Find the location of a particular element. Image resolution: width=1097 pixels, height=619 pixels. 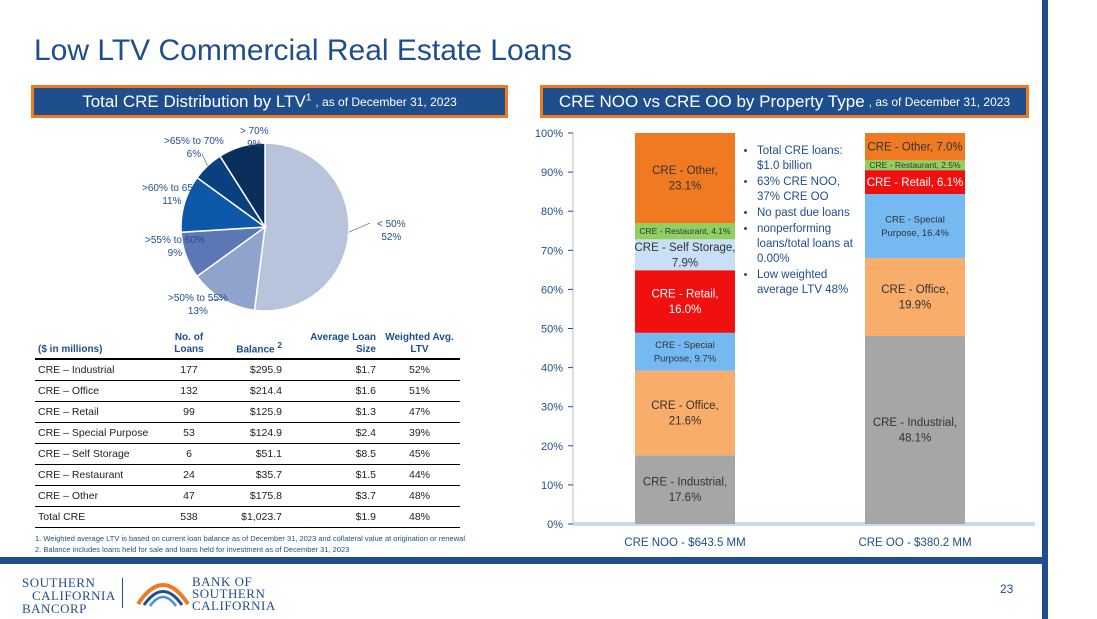

row-balance: $175.8 is located at coordinates (251, 496).